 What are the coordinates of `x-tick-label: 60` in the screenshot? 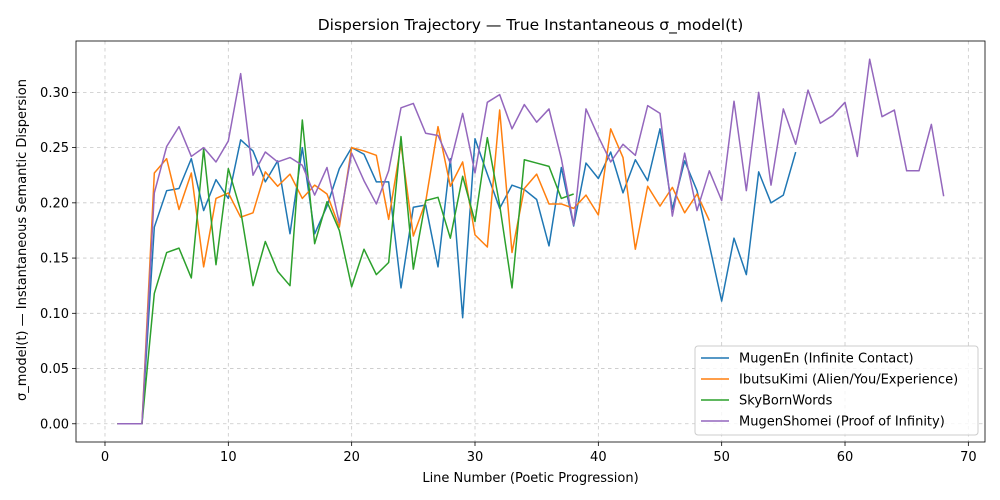 It's located at (845, 457).